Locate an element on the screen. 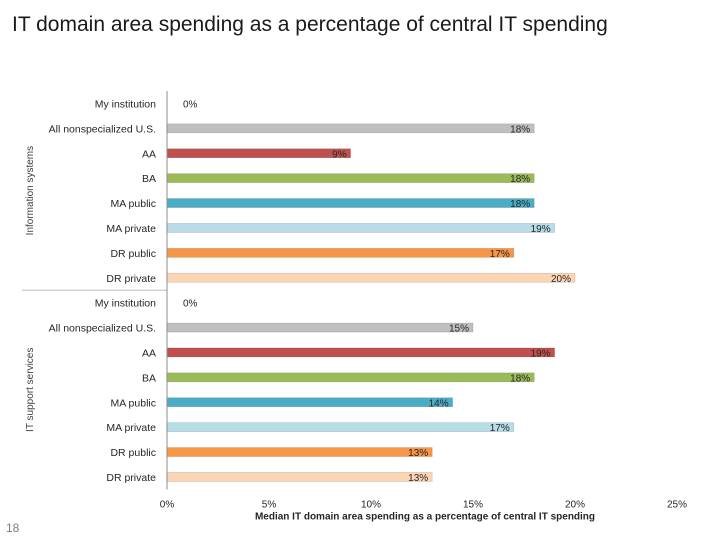 This screenshot has width=720, height=540. bar-information-systems-ba is located at coordinates (350, 178).